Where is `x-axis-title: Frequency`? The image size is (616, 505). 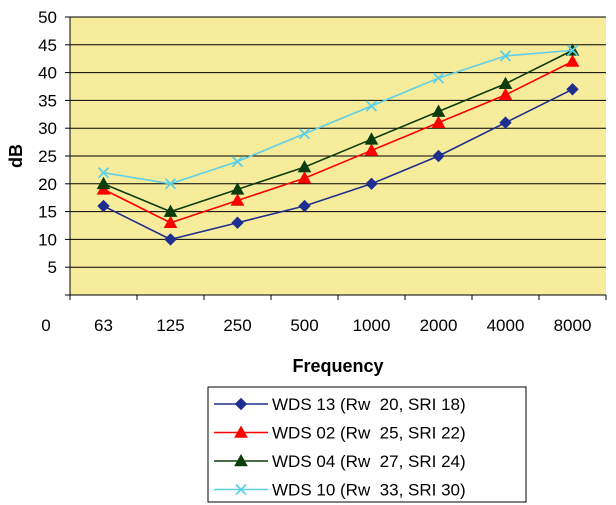
x-axis-title: Frequency is located at coordinates (337, 366).